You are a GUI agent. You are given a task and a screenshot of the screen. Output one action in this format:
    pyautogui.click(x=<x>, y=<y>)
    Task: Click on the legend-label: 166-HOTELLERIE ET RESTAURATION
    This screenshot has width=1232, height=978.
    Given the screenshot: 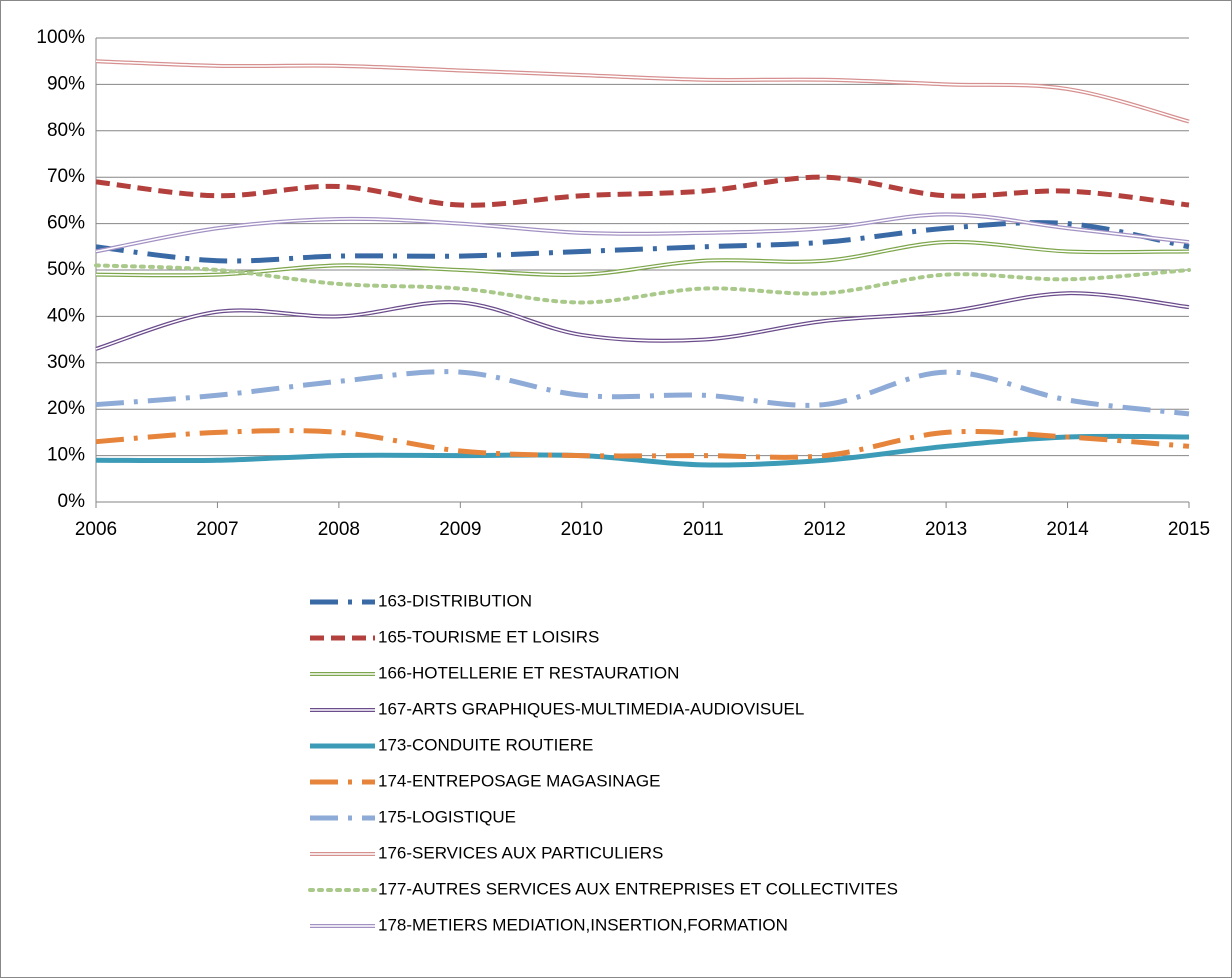 What is the action you would take?
    pyautogui.click(x=528, y=672)
    